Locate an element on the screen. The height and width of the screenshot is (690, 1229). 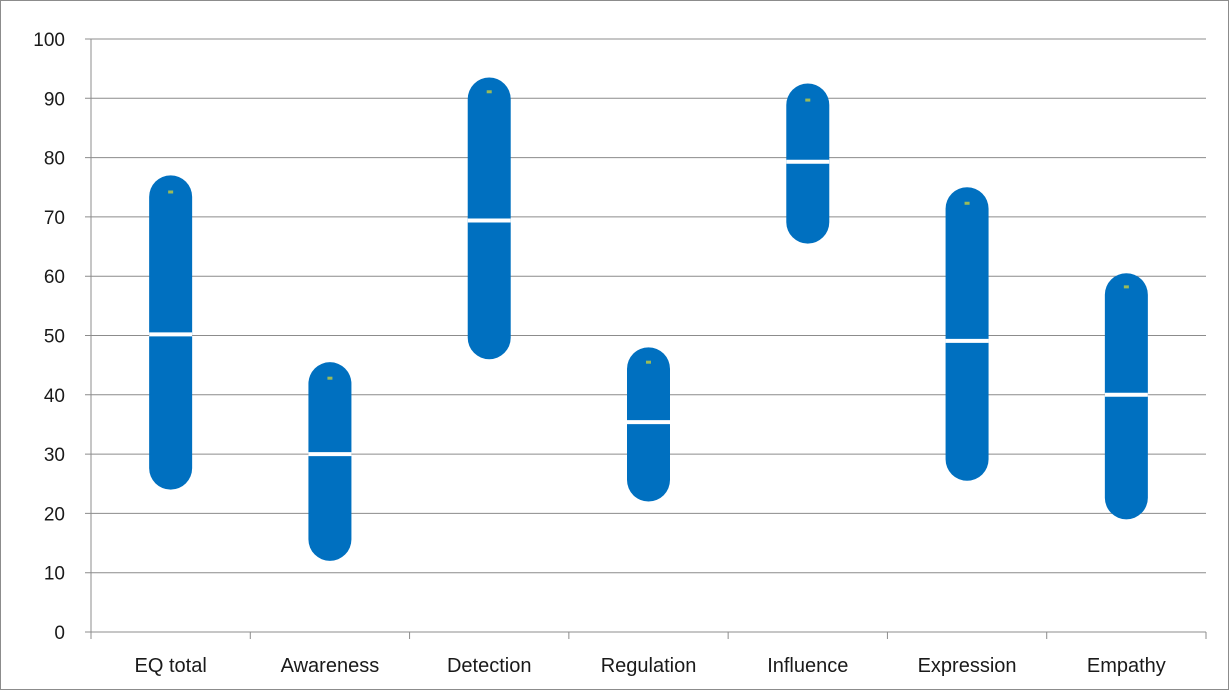
y-tick-label-0: 0 is located at coordinates (59, 633).